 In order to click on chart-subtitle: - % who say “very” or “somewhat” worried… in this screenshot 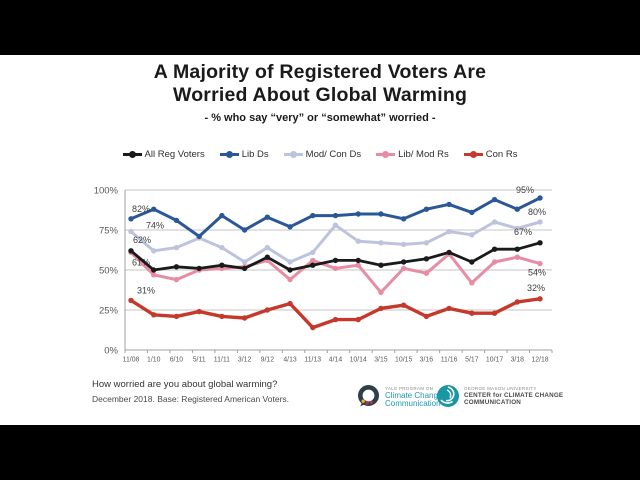, I will do `click(320, 118)`.